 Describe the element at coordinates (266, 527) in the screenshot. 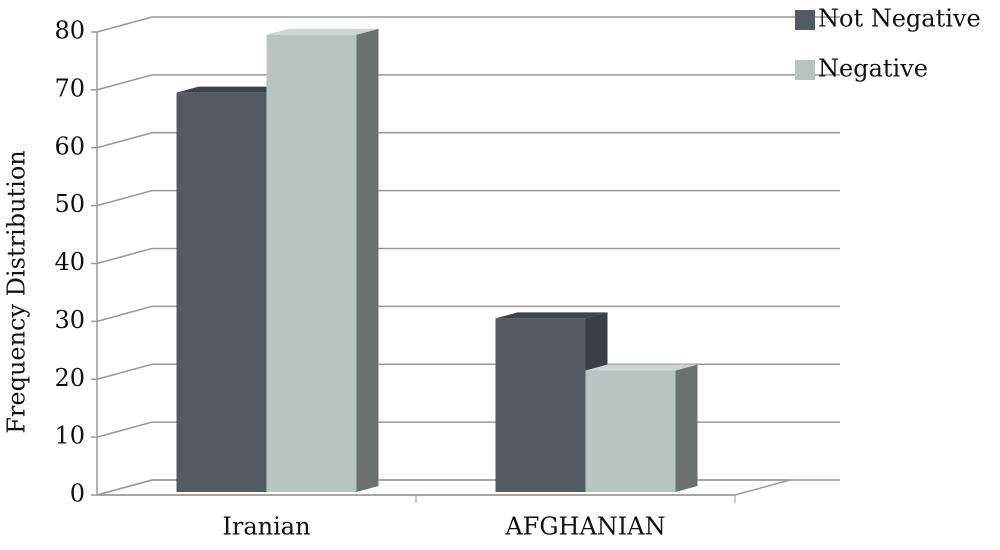

I see `x-tick-label: Iranian` at that location.